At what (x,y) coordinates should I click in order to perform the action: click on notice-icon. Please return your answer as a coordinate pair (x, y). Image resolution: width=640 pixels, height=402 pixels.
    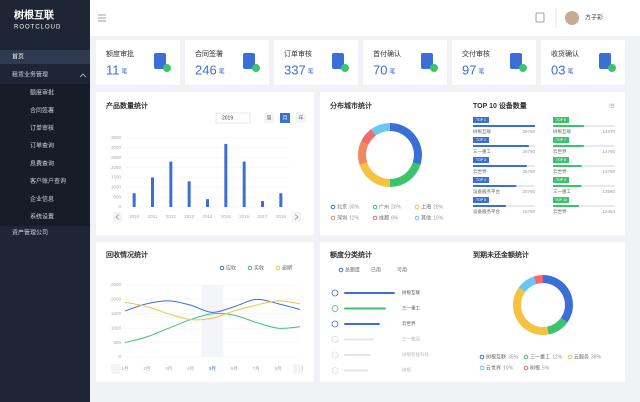
    Looking at the image, I should click on (540, 17).